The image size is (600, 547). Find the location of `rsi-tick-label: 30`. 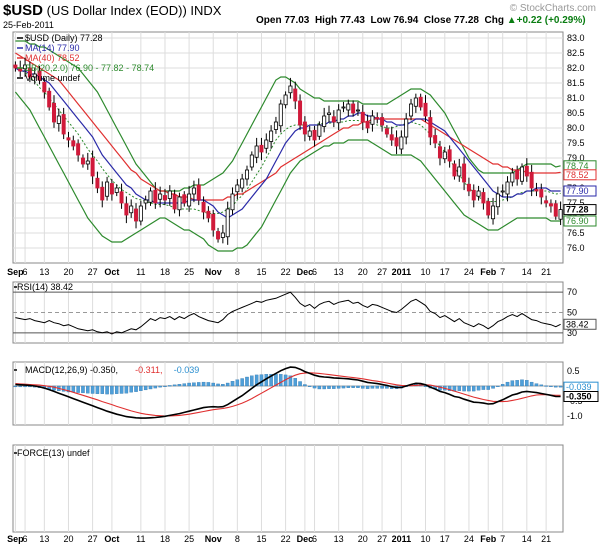

rsi-tick-label: 30 is located at coordinates (572, 333).